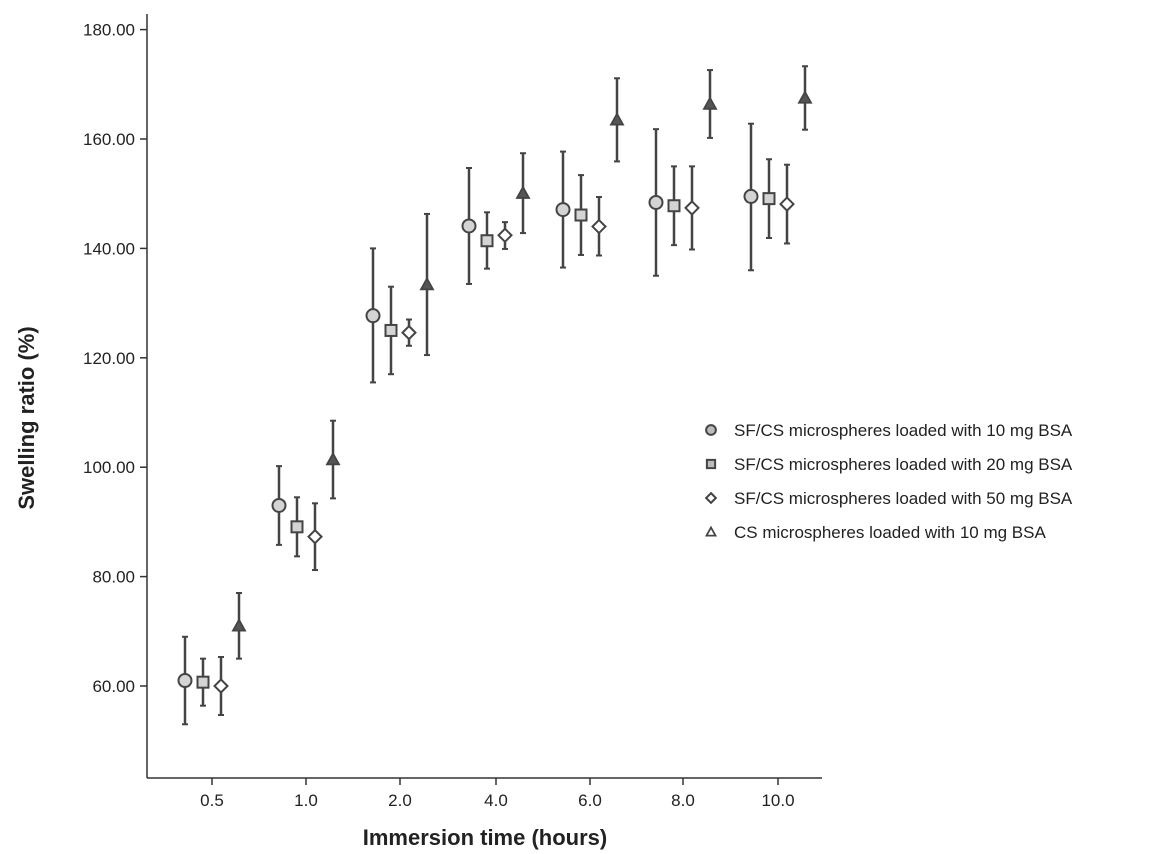  I want to click on legend-label: SF/CS microspheres loaded with 50 mg BSA, so click(903, 498).